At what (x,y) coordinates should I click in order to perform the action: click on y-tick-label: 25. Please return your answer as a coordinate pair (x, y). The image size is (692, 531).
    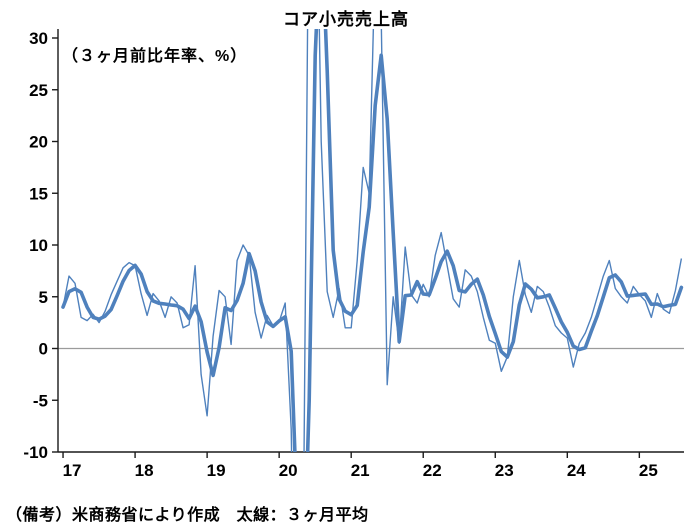
    Looking at the image, I should click on (38, 90).